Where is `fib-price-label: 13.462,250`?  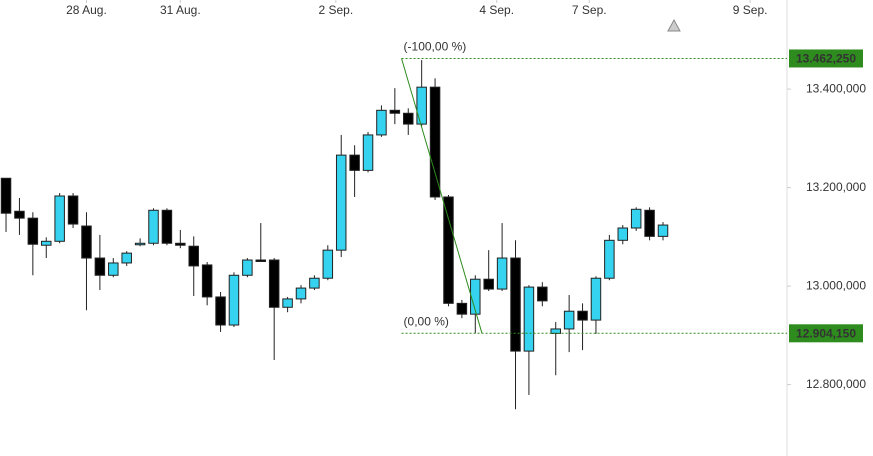 fib-price-label: 13.462,250 is located at coordinates (826, 59).